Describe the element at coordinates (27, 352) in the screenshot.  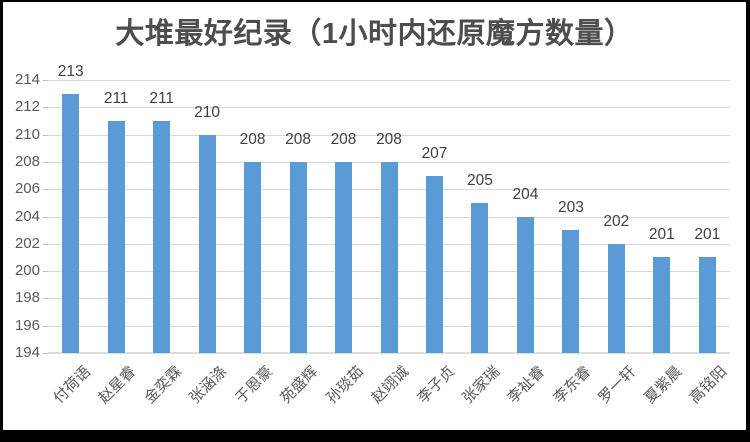
I see `y-axis-tick-label: 194` at that location.